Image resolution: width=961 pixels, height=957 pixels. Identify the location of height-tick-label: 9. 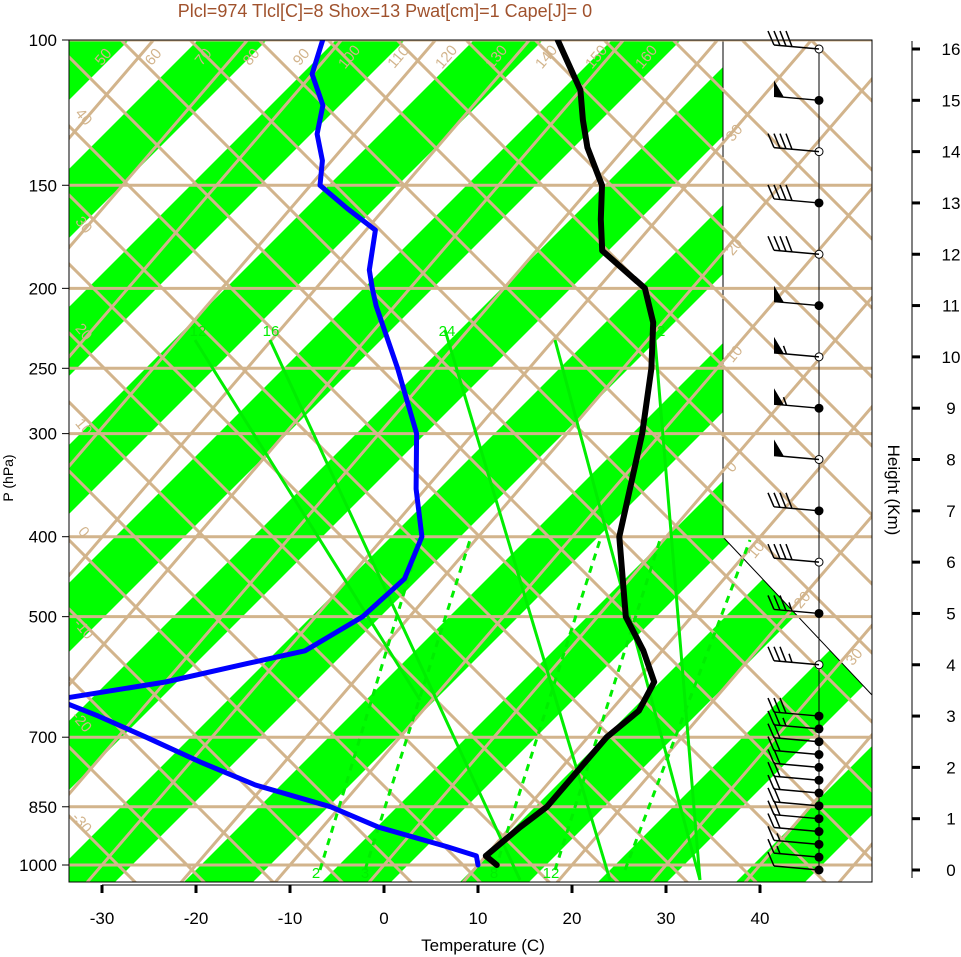
(950, 408).